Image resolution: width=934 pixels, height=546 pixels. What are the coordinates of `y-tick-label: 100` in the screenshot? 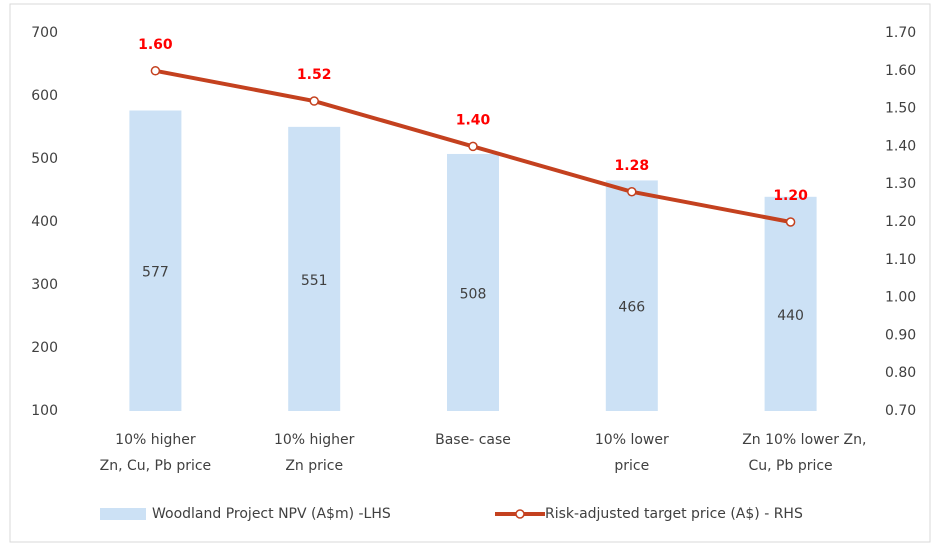 It's located at (44, 411).